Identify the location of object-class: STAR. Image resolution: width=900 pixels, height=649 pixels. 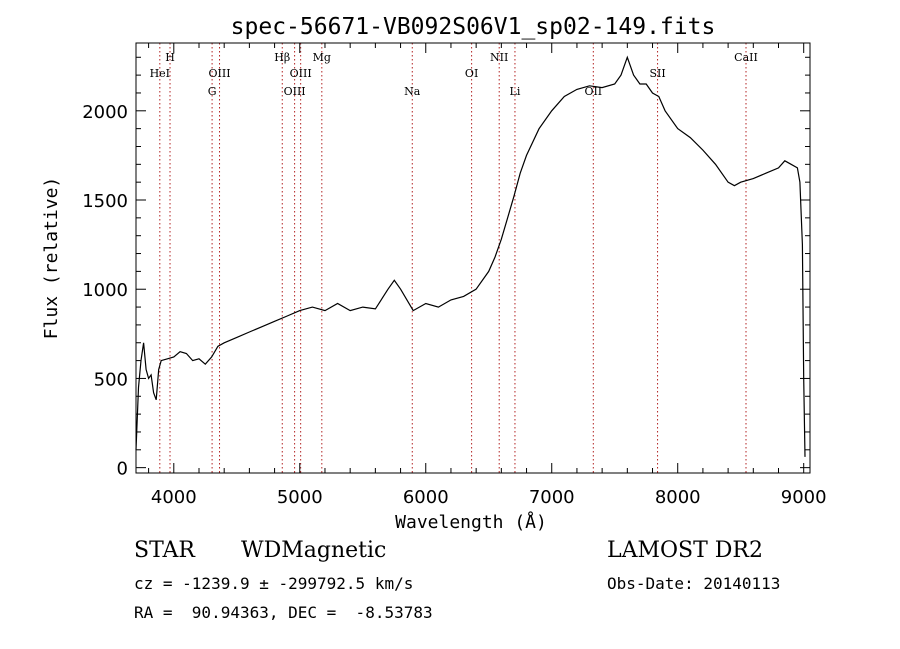
(164, 550).